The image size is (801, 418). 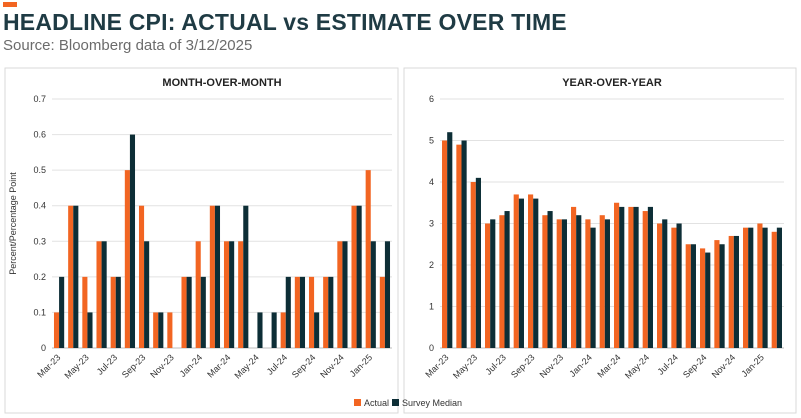 I want to click on legend-actual-label: Actual, so click(x=376, y=403).